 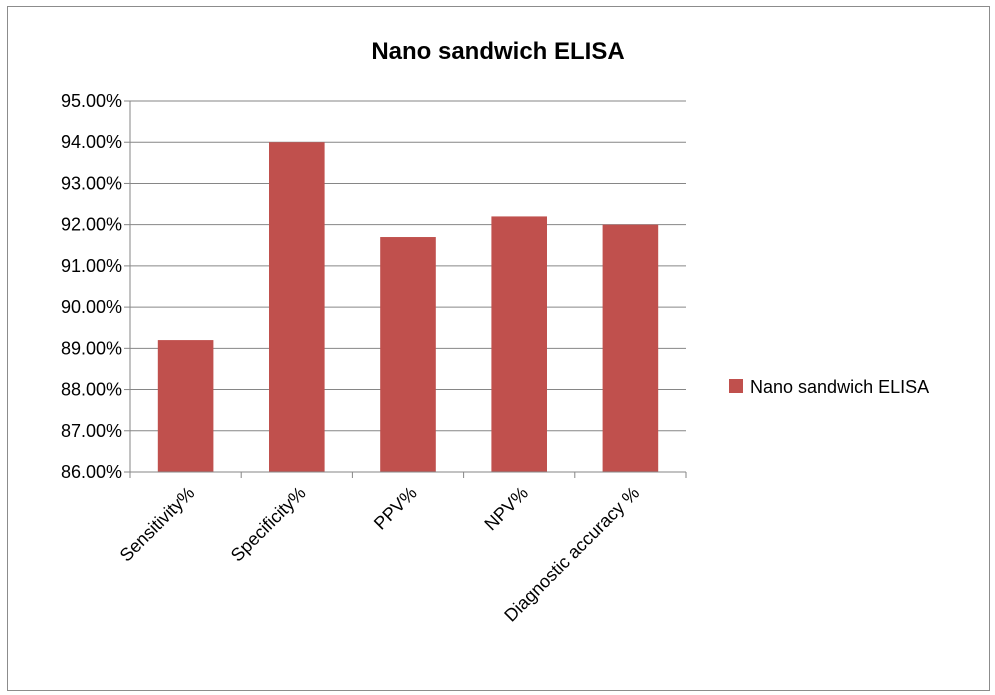 I want to click on y-tick-label: 95.00%, so click(x=91, y=101).